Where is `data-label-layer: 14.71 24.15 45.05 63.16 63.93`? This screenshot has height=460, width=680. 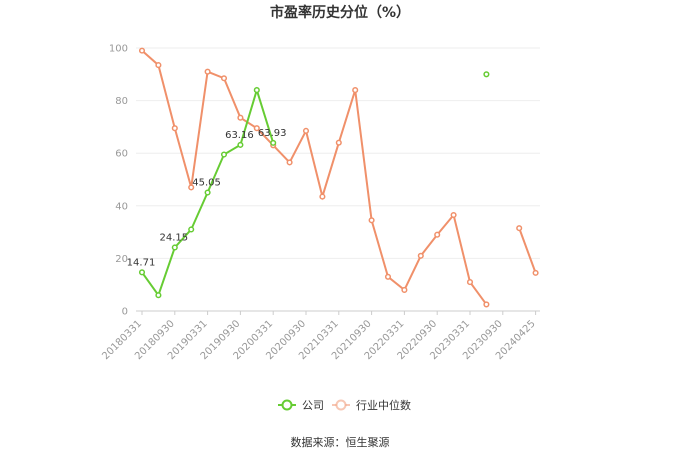 data-label-layer: 14.71 24.15 45.05 63.16 63.93 is located at coordinates (207, 198).